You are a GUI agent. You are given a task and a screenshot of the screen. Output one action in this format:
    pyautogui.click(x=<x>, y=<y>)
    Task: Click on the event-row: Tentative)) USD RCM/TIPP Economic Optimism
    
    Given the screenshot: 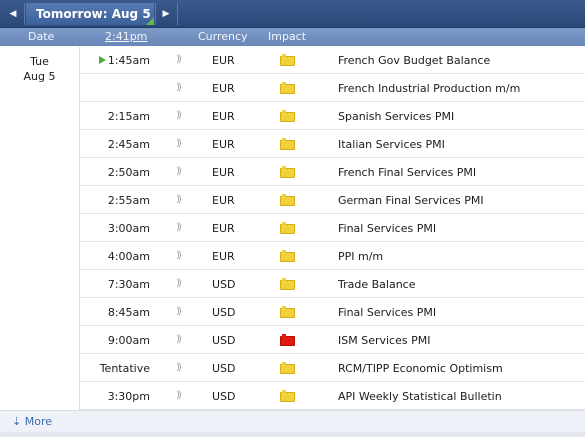 What is the action you would take?
    pyautogui.click(x=292, y=368)
    